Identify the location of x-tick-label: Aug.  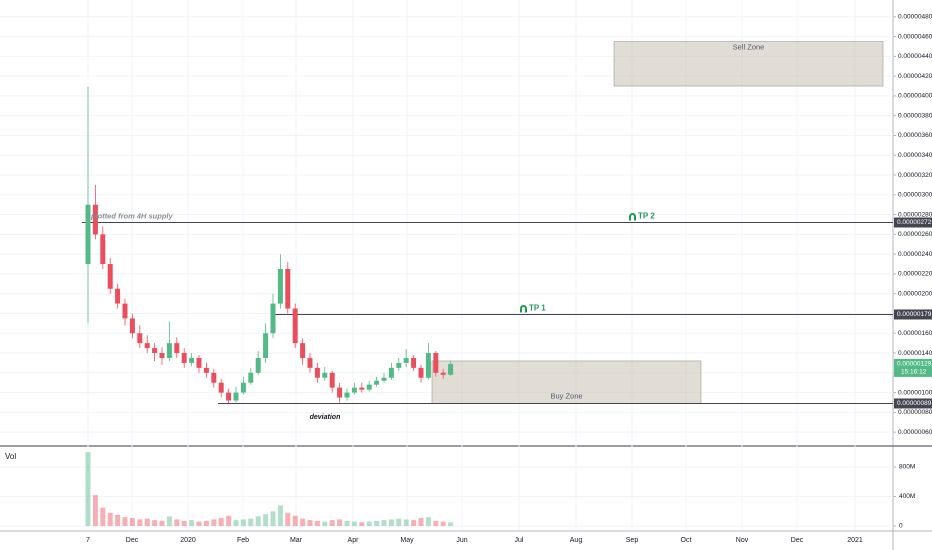
(576, 540).